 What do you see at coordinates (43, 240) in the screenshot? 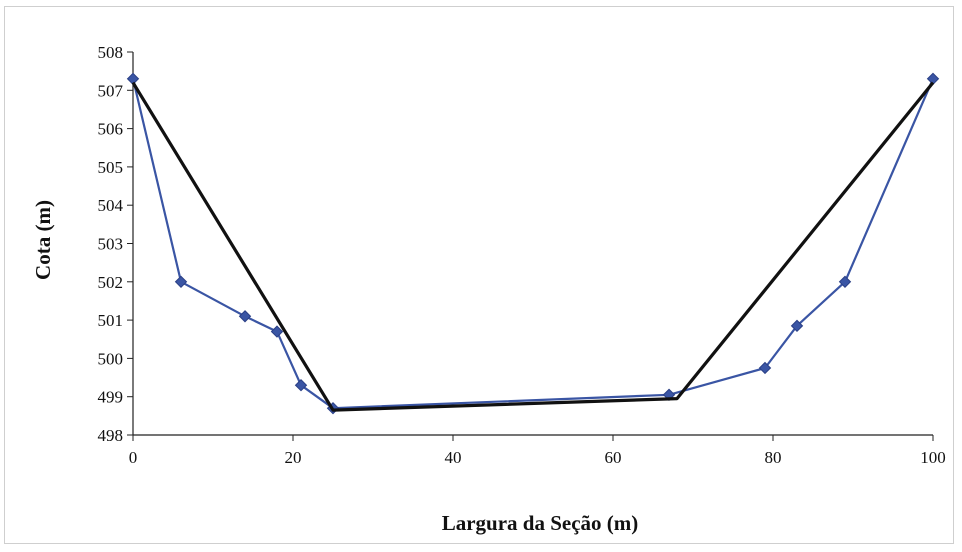
I see `y-axis-title: Cota (m)` at bounding box center [43, 240].